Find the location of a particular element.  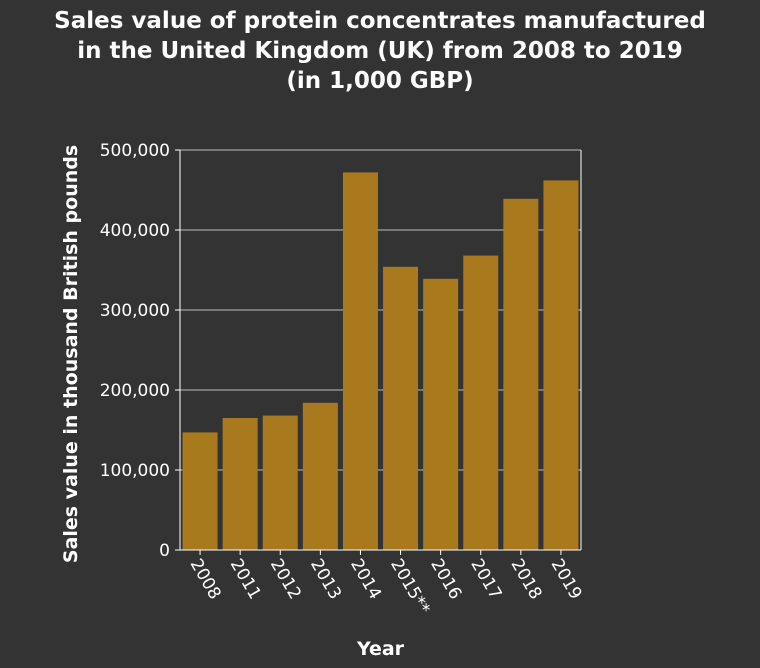

chart-title-line-3: (in 1,000 GBP) is located at coordinates (380, 81).